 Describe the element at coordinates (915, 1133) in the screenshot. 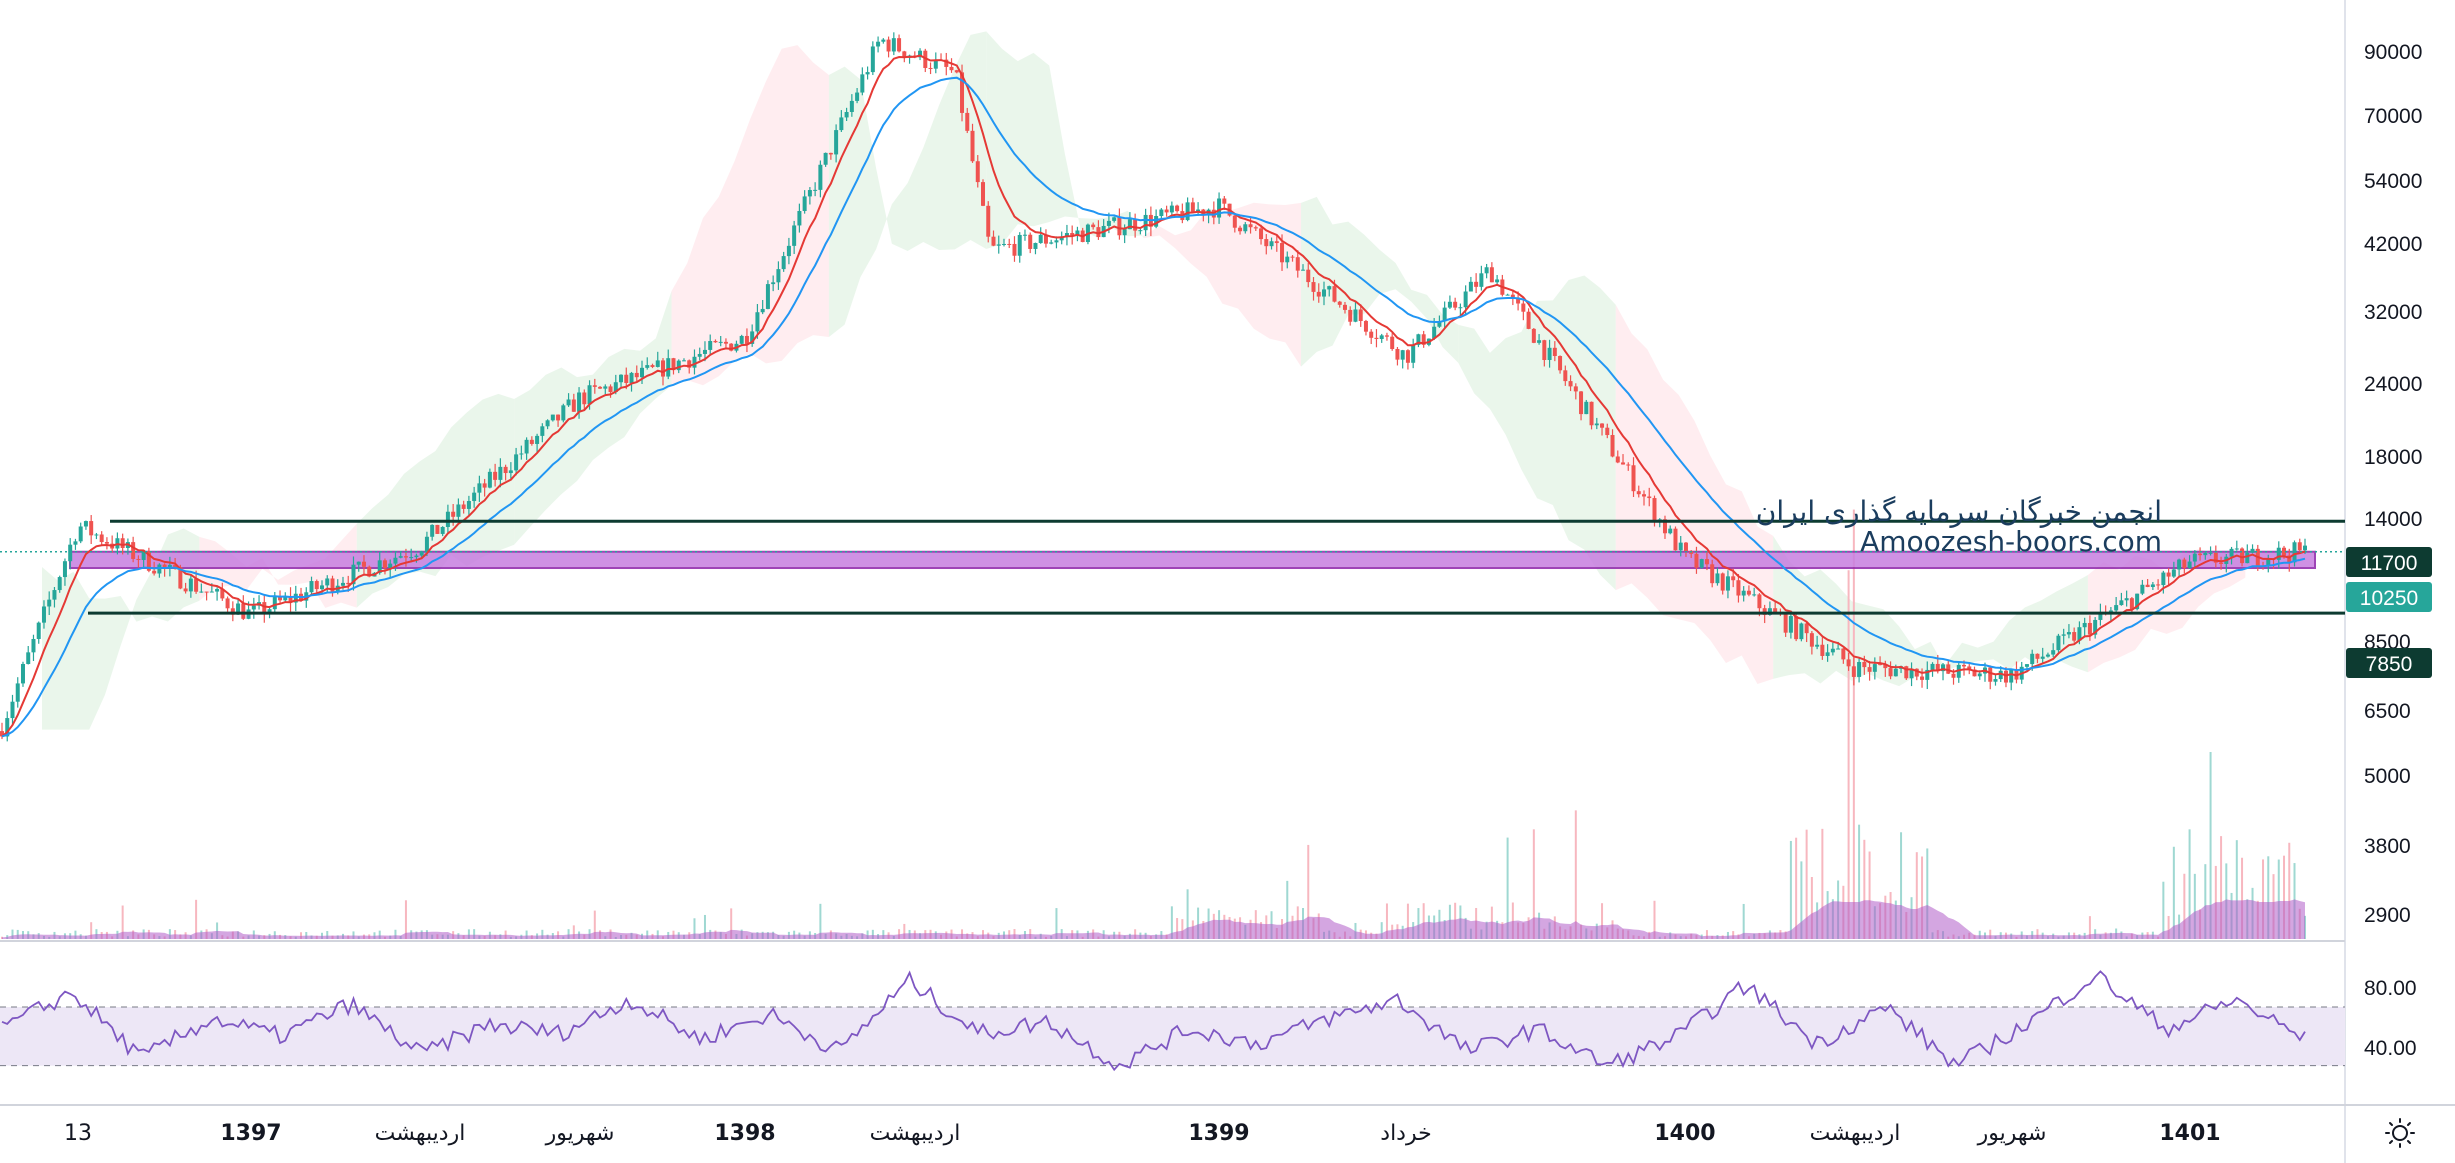

I see `time-label: اردیبهشت` at that location.